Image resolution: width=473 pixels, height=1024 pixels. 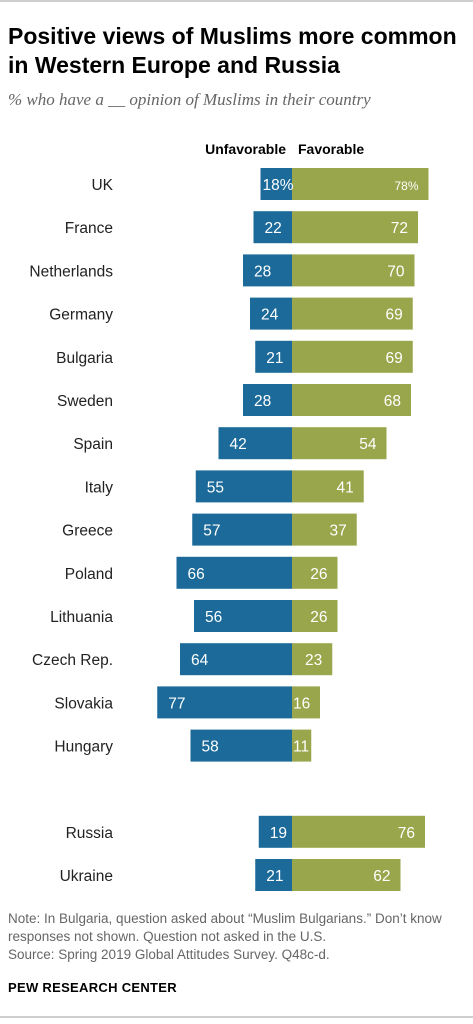 What do you see at coordinates (92, 987) in the screenshot?
I see `organization-name: PEW RESEARCH CENTER` at bounding box center [92, 987].